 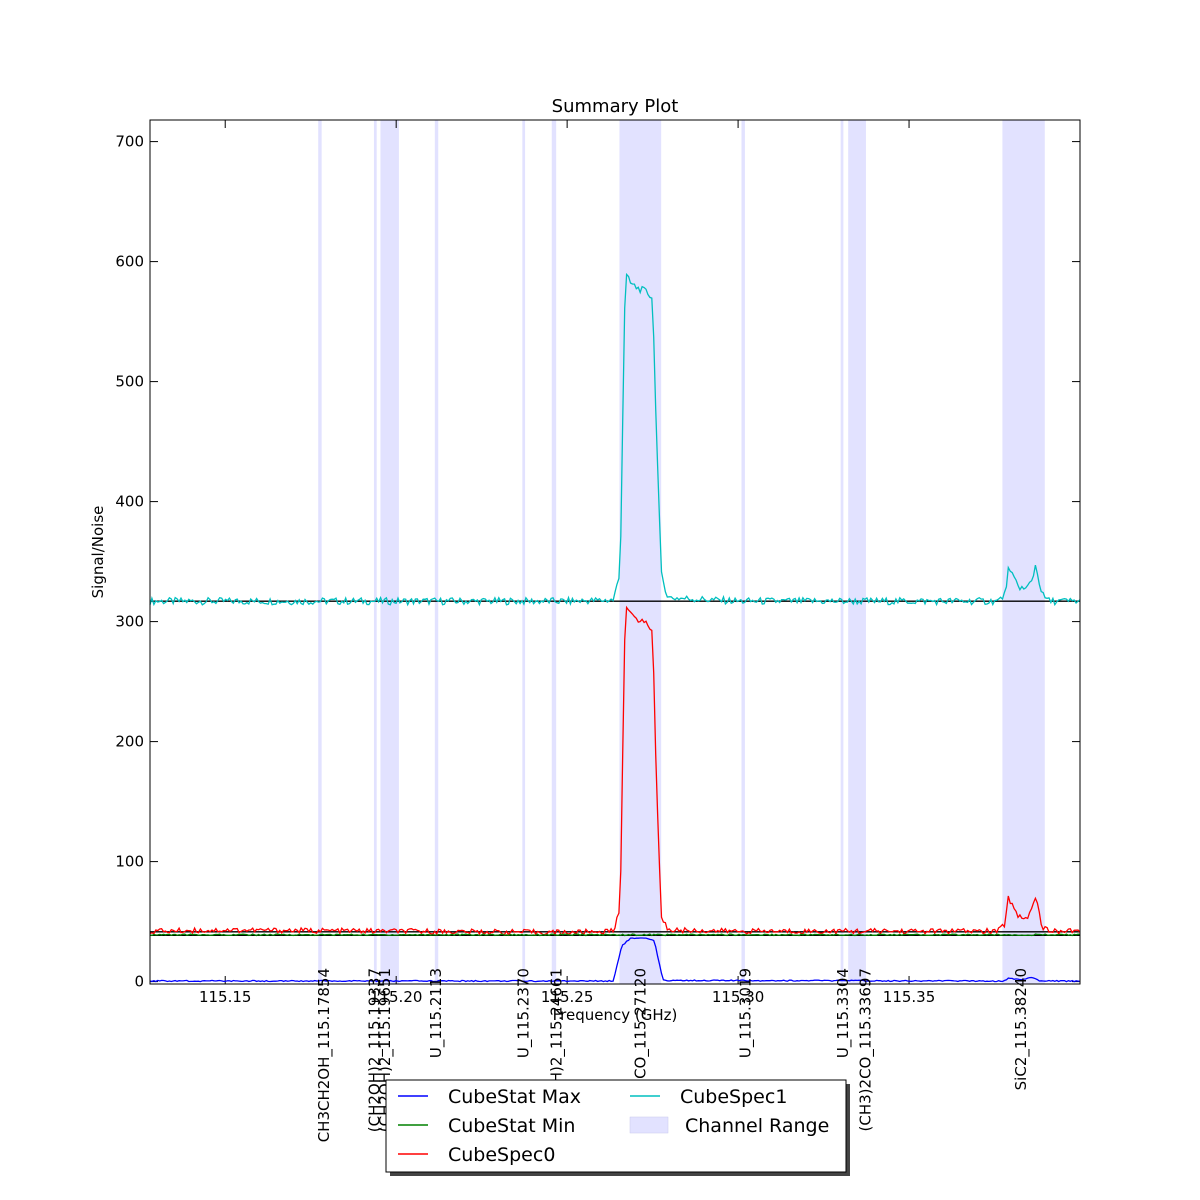 What do you see at coordinates (1021, 1029) in the screenshot?
I see `line-marker-label: SiC2_115.38240` at bounding box center [1021, 1029].